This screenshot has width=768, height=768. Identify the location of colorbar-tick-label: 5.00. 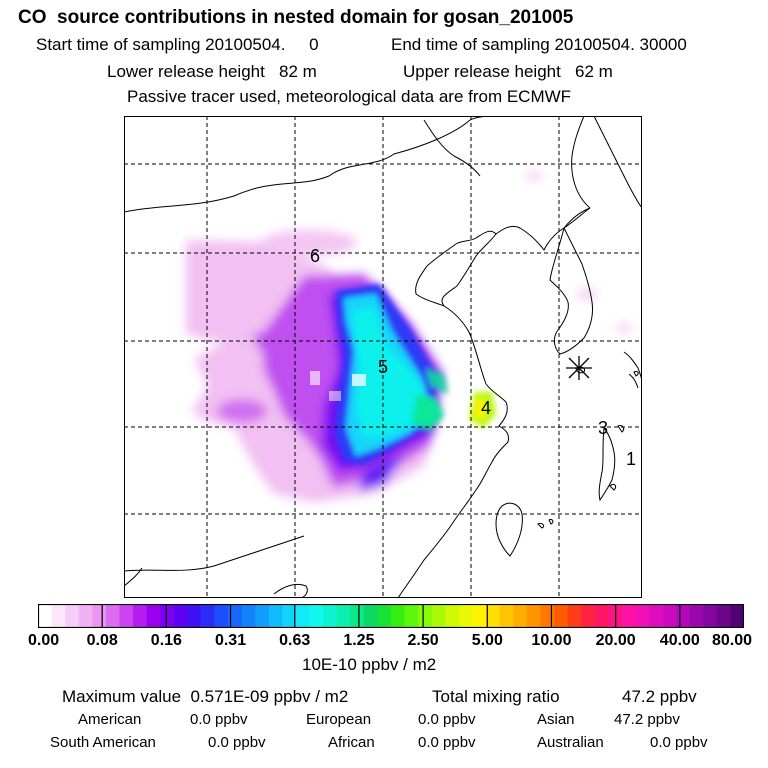
(487, 640).